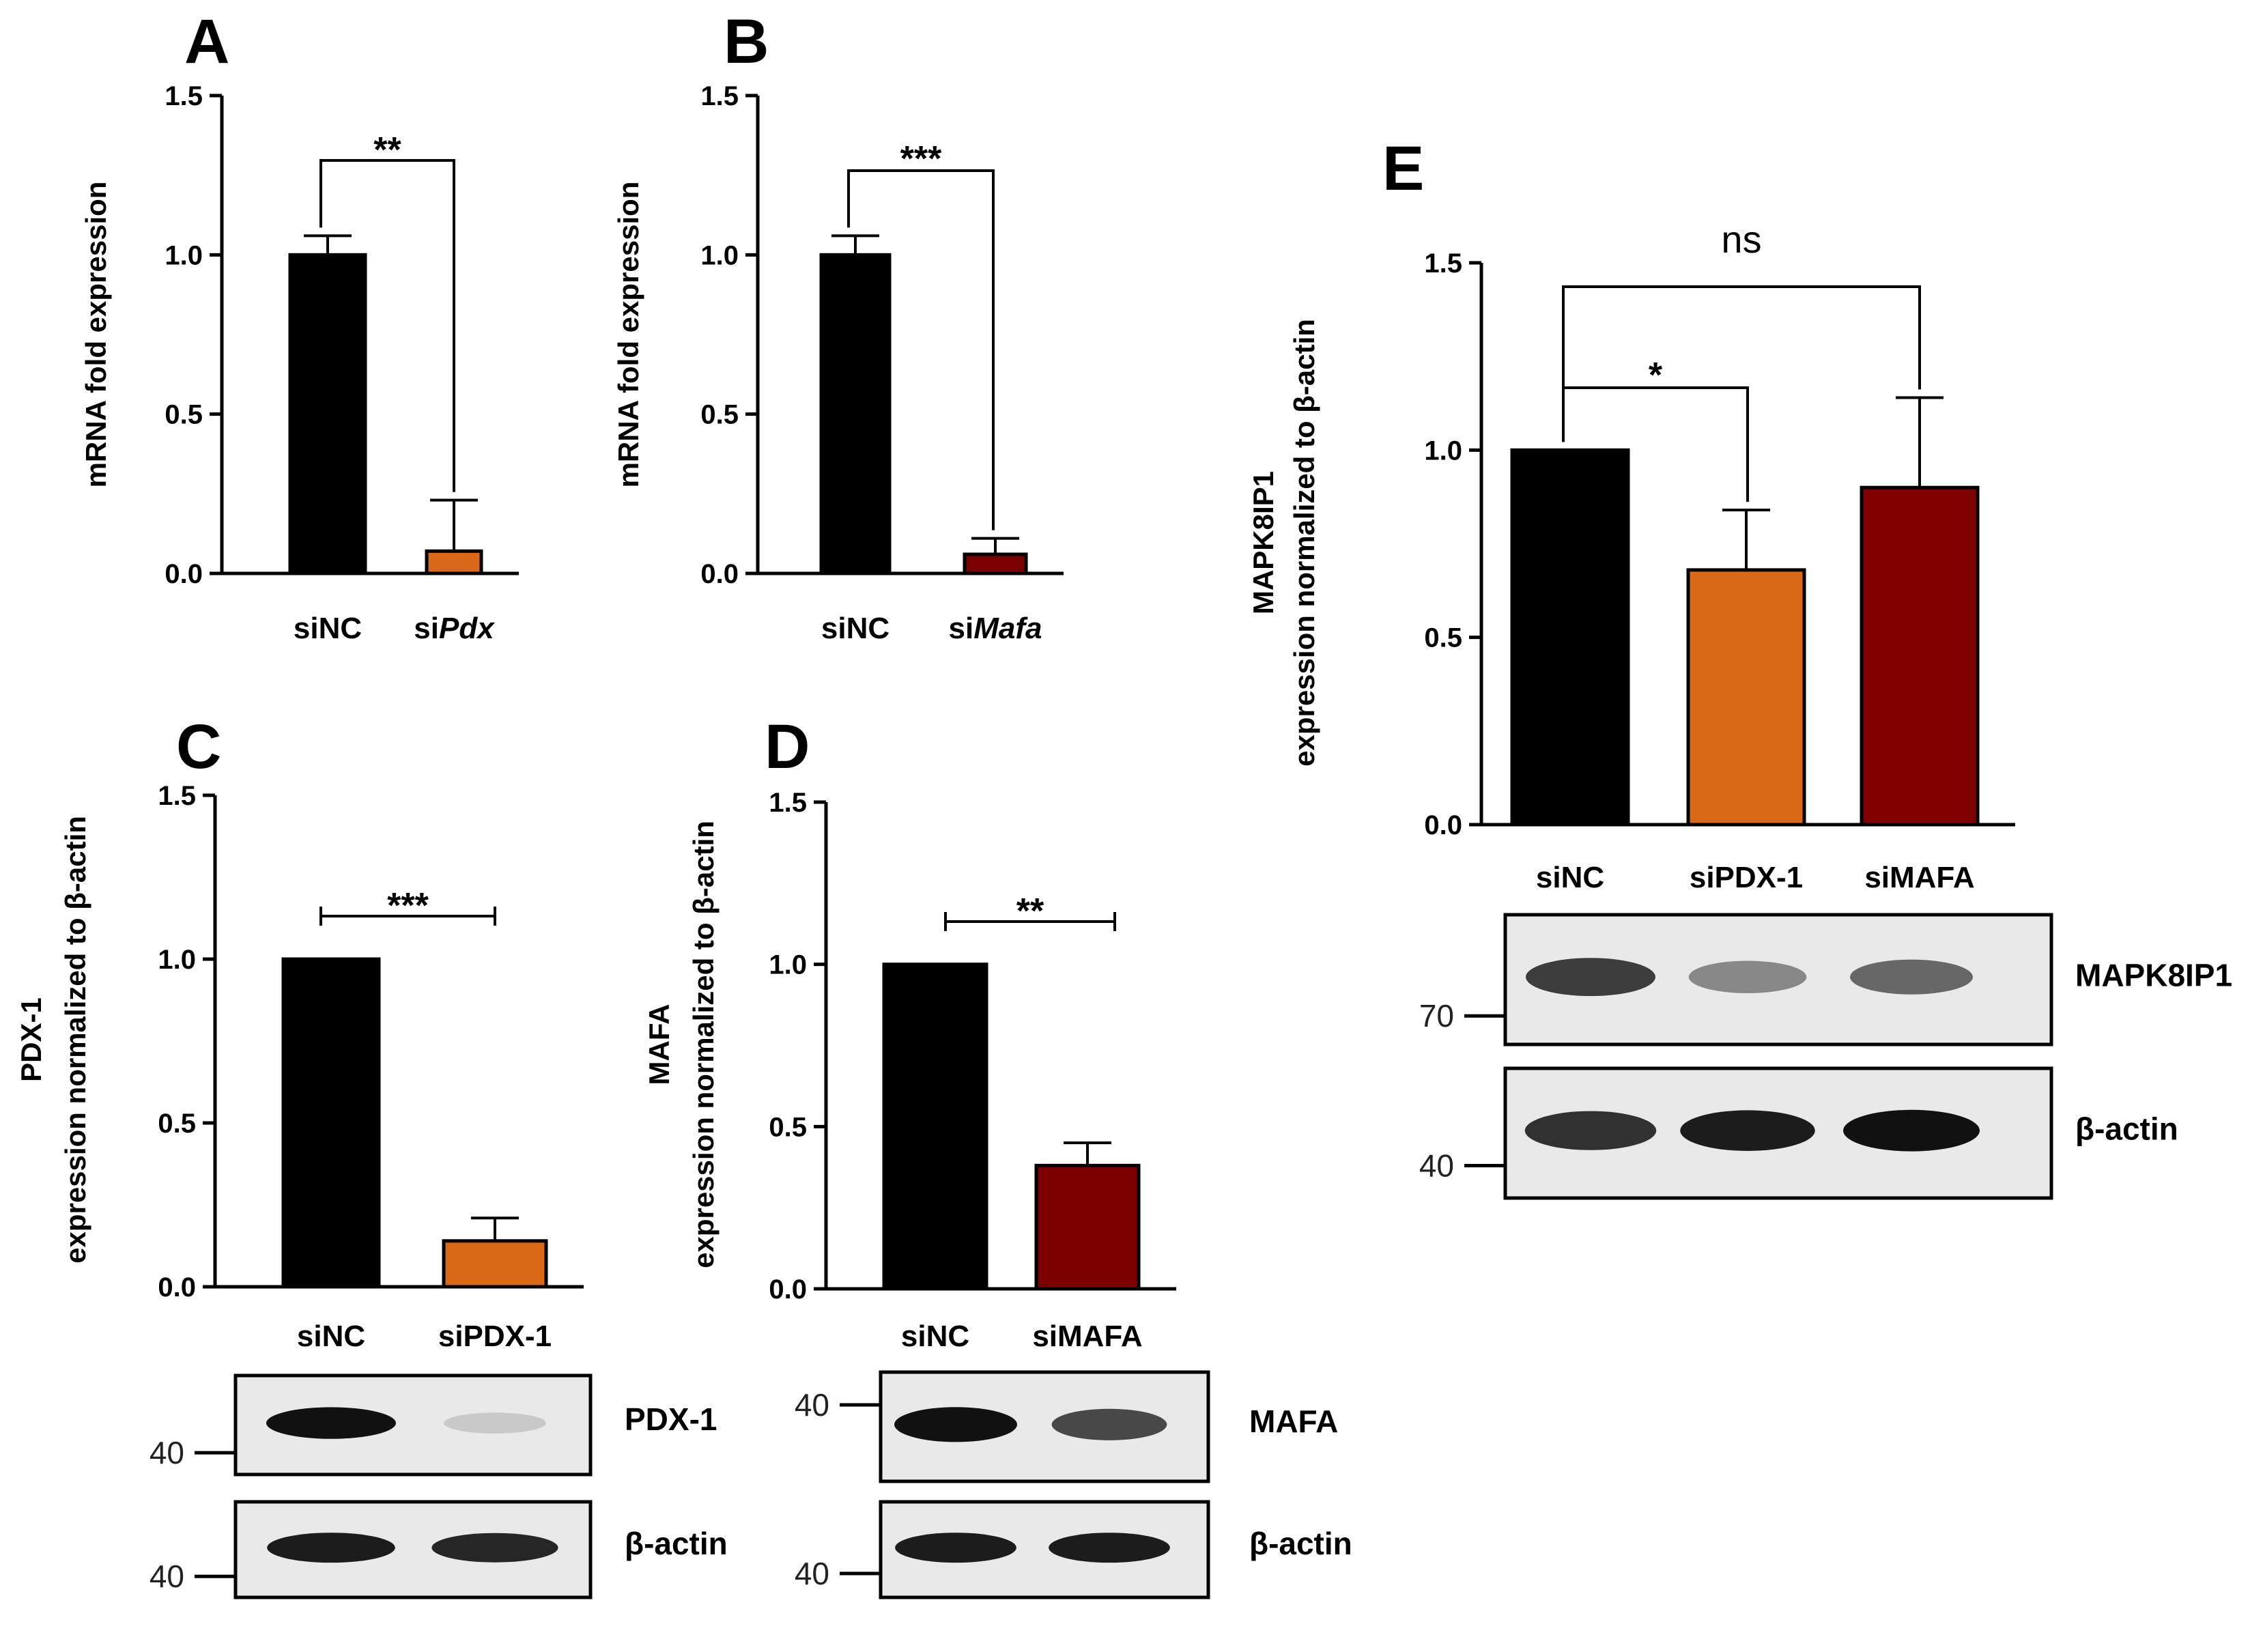 This screenshot has height=1652, width=2263. I want to click on western-blot-c: PDX-1 40 β-actin 40, so click(439, 1486).